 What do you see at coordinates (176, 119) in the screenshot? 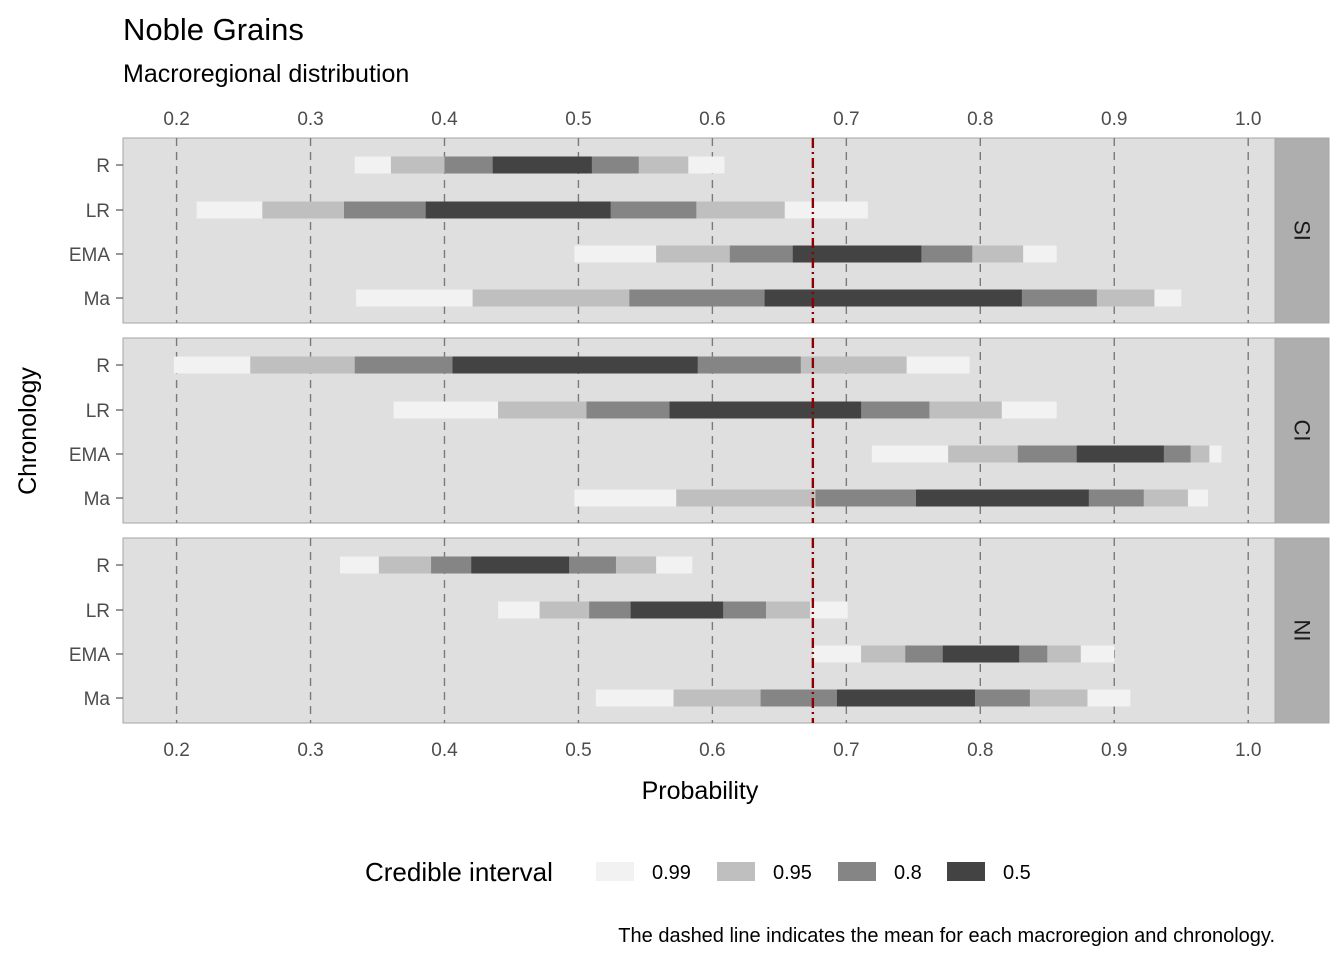
I see `x-tick-label-top: 0.2` at bounding box center [176, 119].